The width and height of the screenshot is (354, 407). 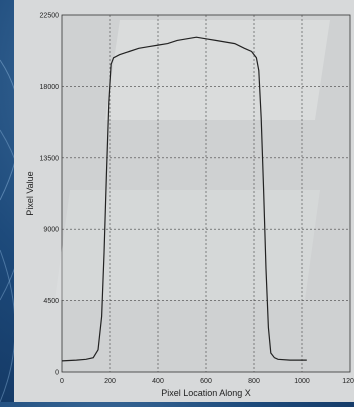 What do you see at coordinates (206, 393) in the screenshot?
I see `x-axis-label: Pixel Location Along X` at bounding box center [206, 393].